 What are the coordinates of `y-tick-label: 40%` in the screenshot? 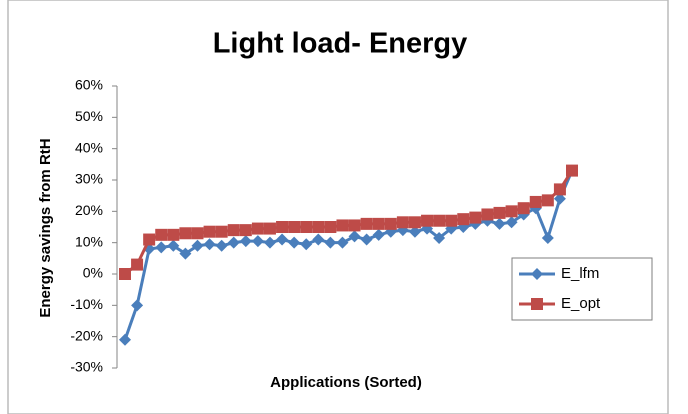 It's located at (89, 147).